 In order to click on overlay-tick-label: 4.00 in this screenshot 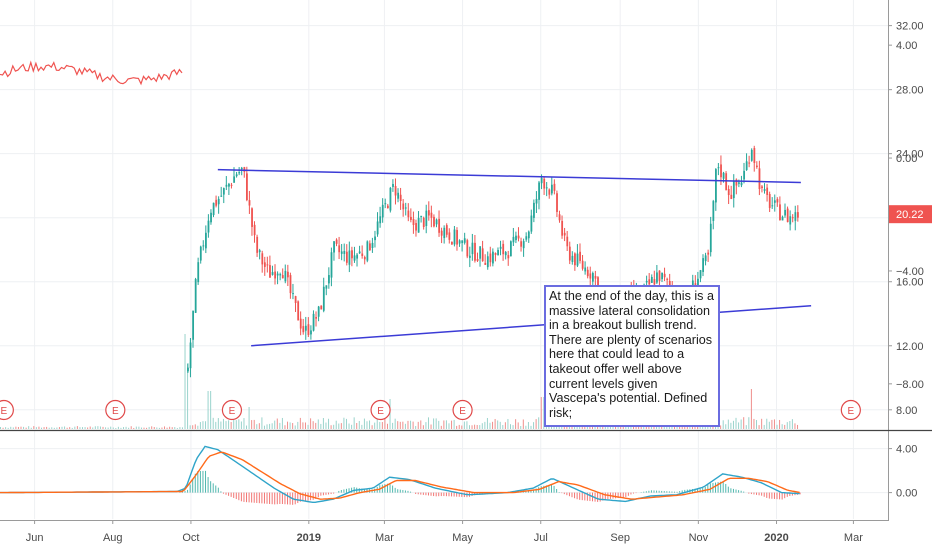, I will do `click(906, 46)`.